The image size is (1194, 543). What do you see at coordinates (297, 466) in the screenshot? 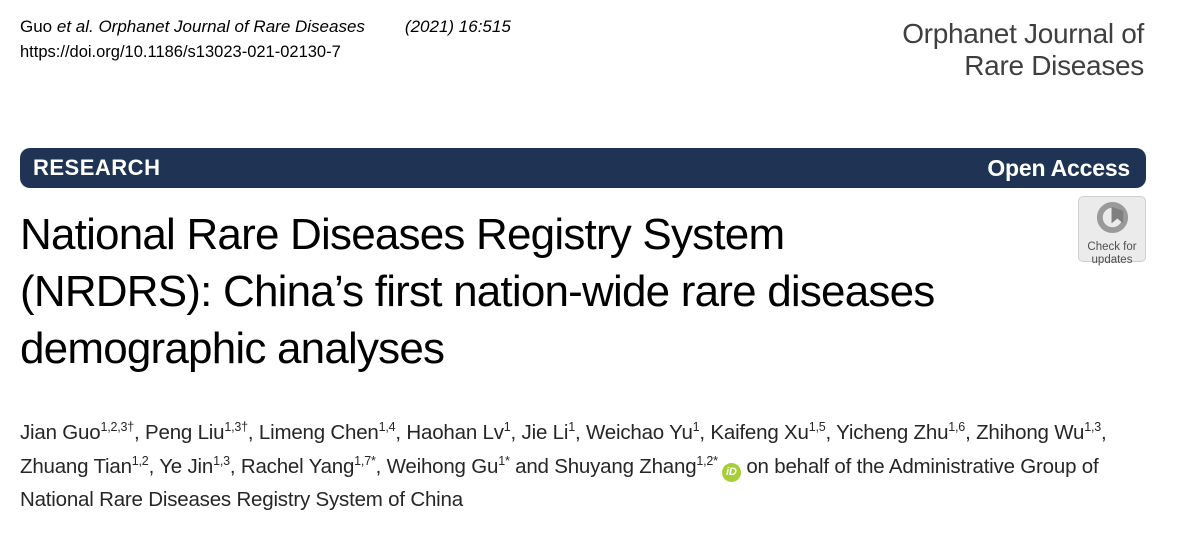
I see `author-name: Rachel Yang` at bounding box center [297, 466].